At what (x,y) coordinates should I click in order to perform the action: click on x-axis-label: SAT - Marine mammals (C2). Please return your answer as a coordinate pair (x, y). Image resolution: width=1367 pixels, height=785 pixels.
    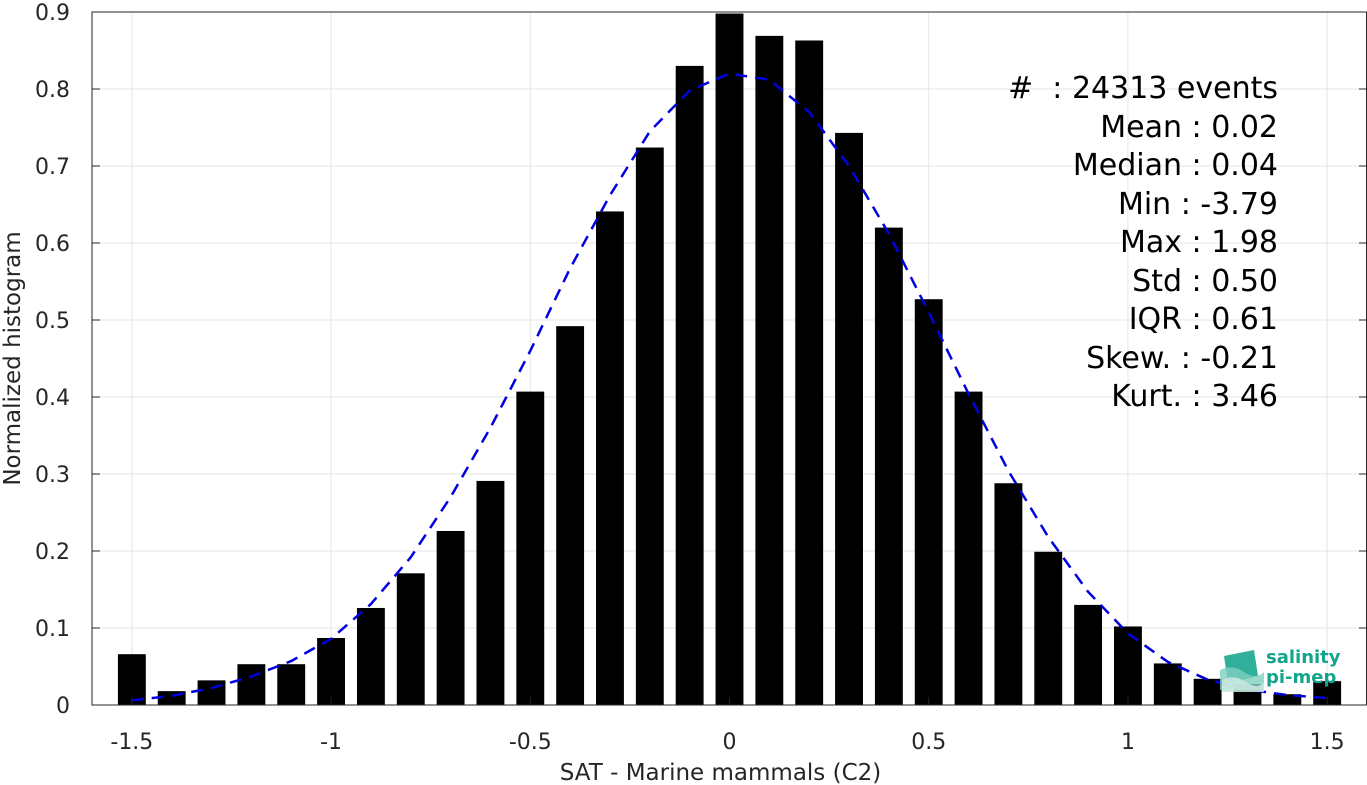
    Looking at the image, I should click on (721, 772).